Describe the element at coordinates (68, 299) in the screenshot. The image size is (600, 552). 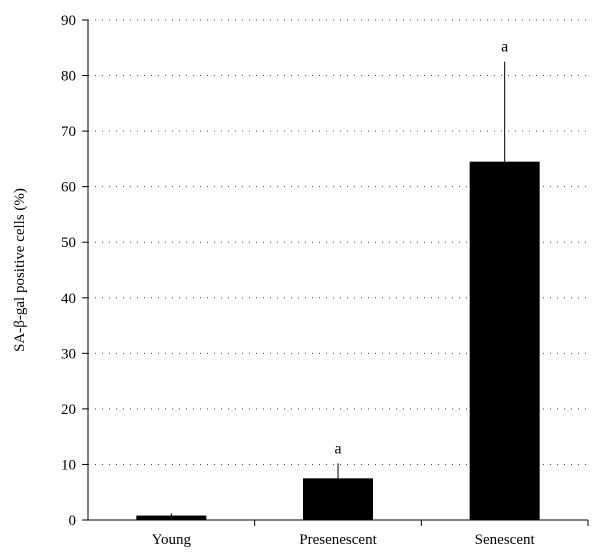
I see `y-tick-label: 40` at that location.